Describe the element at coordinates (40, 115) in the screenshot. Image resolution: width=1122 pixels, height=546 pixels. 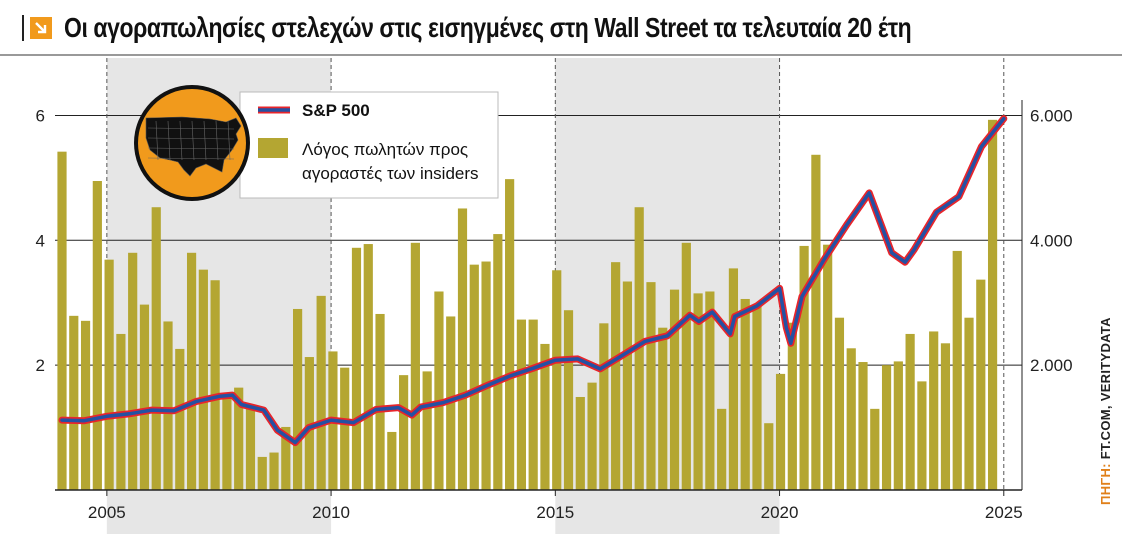
I see `y-left-tick-label: 6` at that location.